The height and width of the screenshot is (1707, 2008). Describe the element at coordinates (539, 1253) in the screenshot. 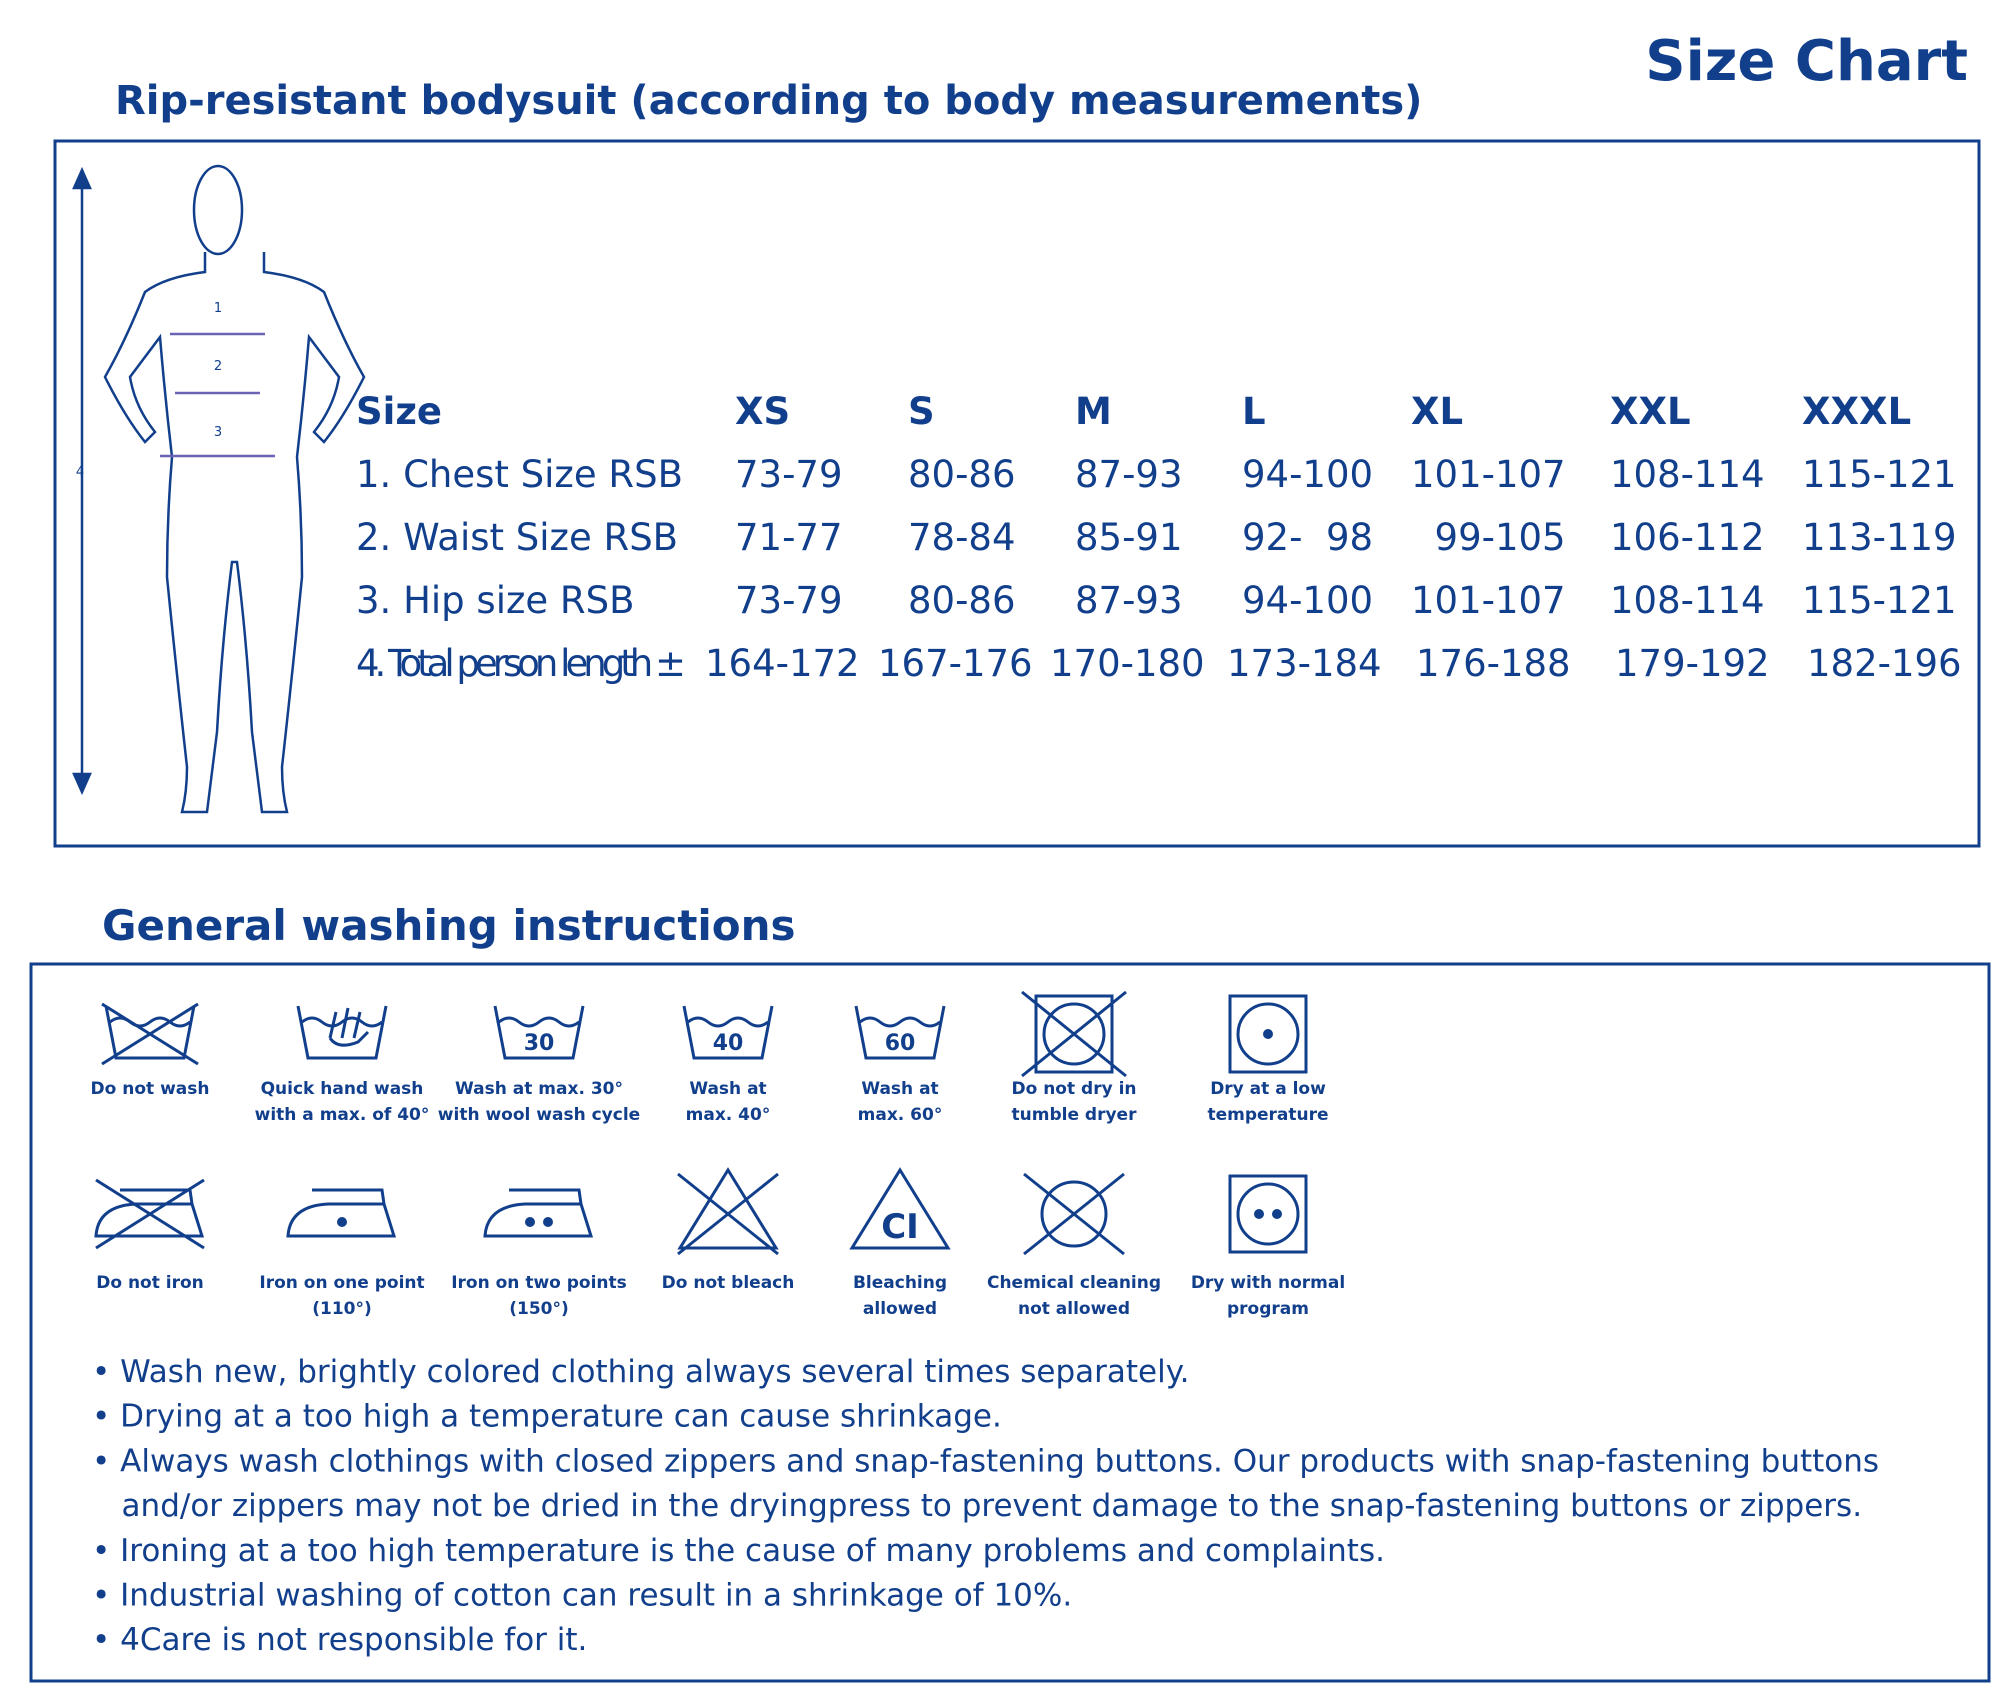

I see `care-icon: Iron on two points (150°)` at that location.